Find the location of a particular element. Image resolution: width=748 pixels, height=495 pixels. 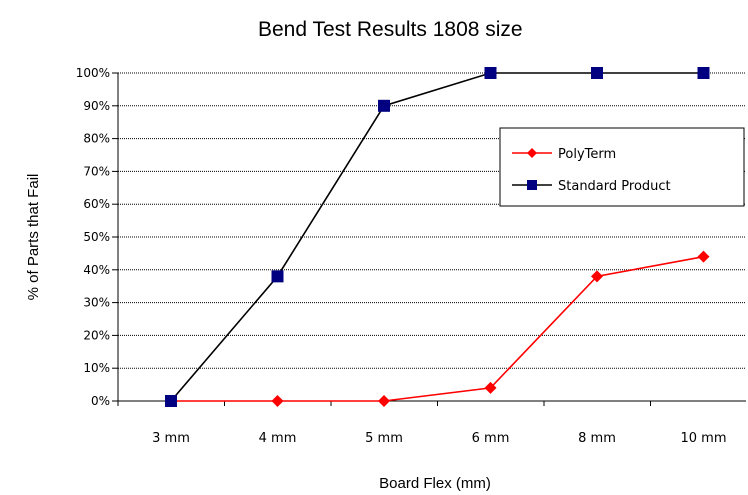

y-tick-label: 100% is located at coordinates (93, 73).